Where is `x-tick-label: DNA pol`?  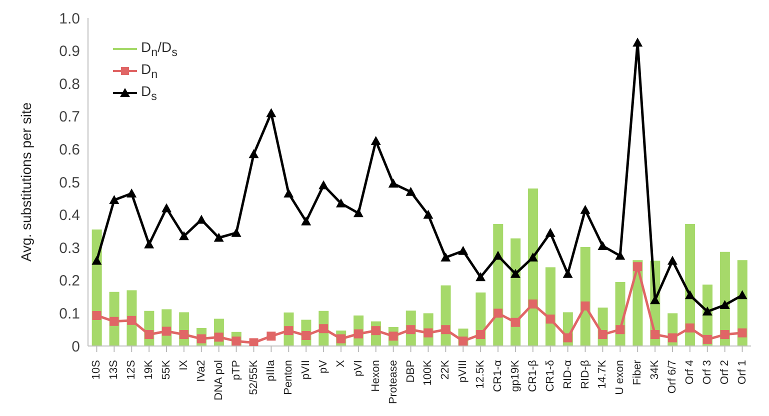 x-tick-label: DNA pol is located at coordinates (218, 380).